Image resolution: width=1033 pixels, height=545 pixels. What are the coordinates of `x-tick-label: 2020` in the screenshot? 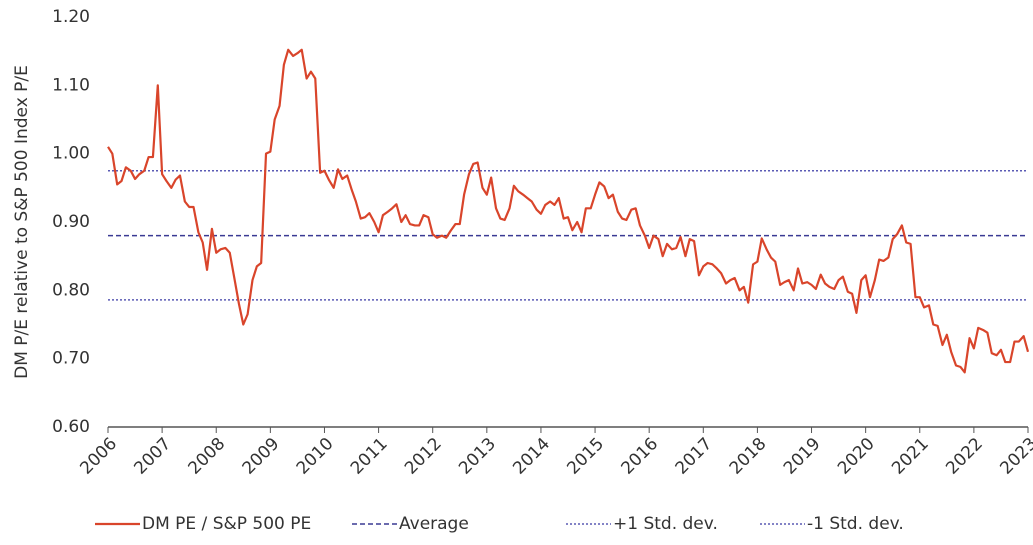 It's located at (856, 456).